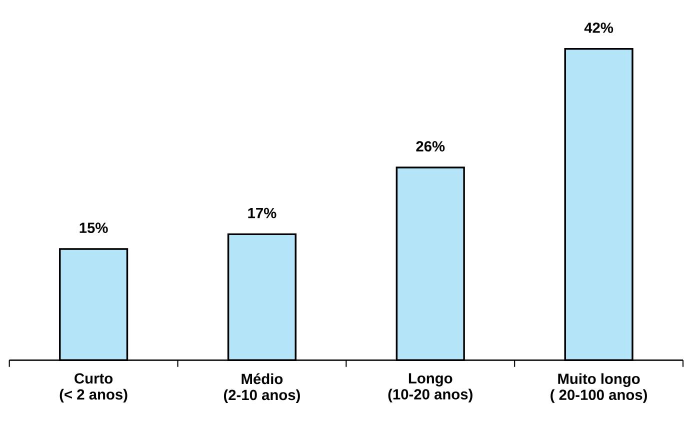 The width and height of the screenshot is (691, 426). What do you see at coordinates (94, 388) in the screenshot?
I see `x-tick-label: Curto (< 2 anos)` at bounding box center [94, 388].